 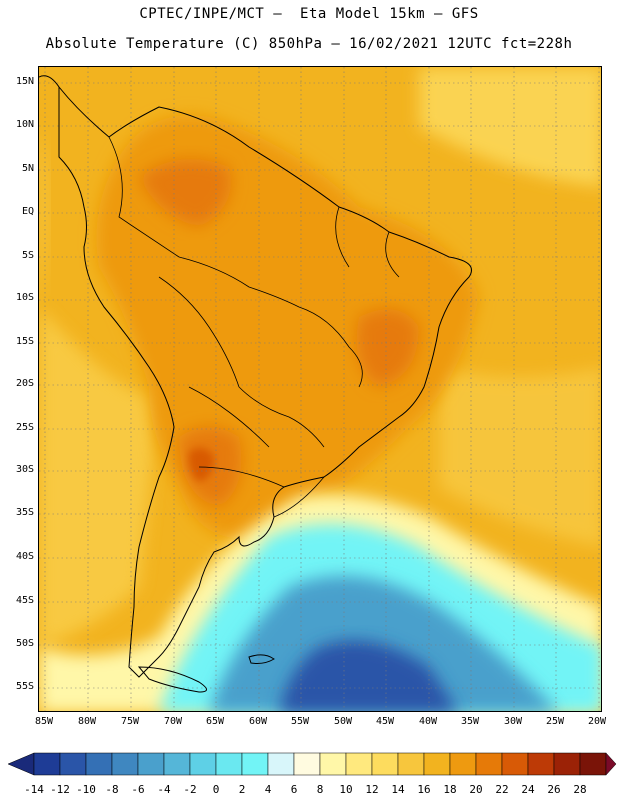 I want to click on lat-label: 55S, so click(x=24, y=686).